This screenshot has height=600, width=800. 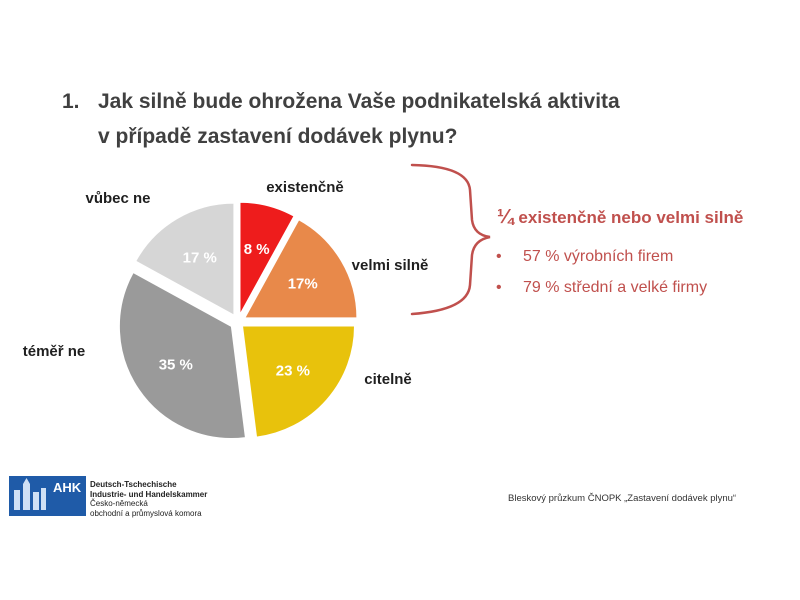 I want to click on castle-icon, so click(x=30, y=494).